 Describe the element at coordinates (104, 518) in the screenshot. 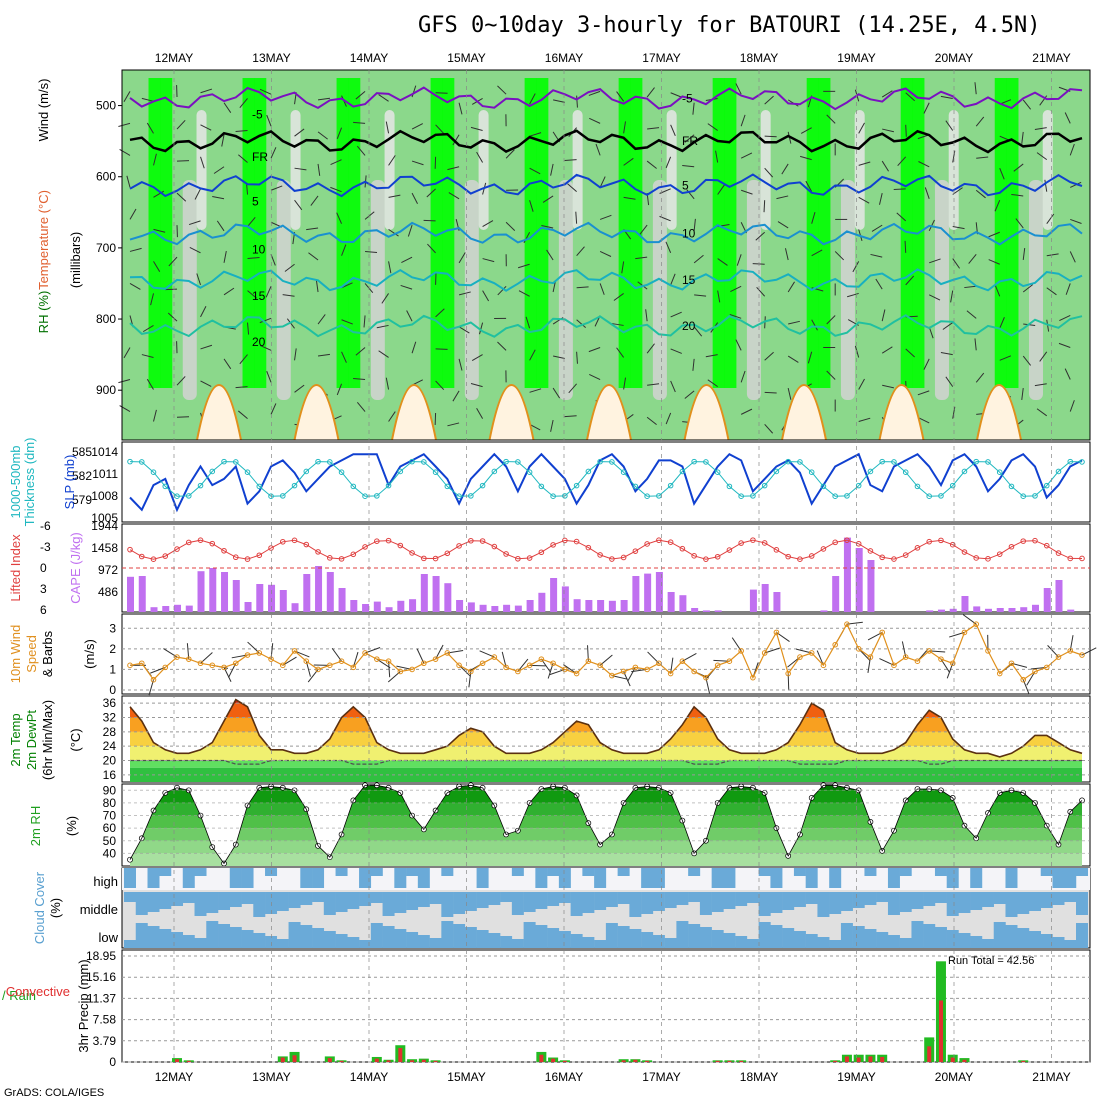

I see `slp-tick-label: 1005` at that location.